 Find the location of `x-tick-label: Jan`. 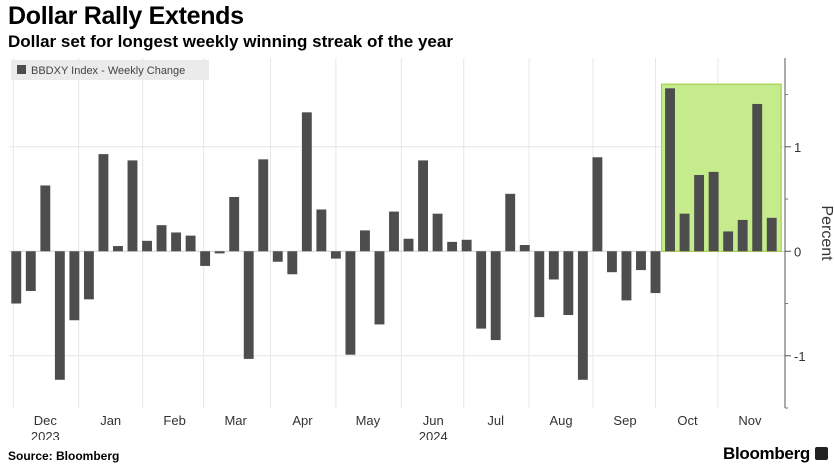

x-tick-label: Jan is located at coordinates (110, 420).